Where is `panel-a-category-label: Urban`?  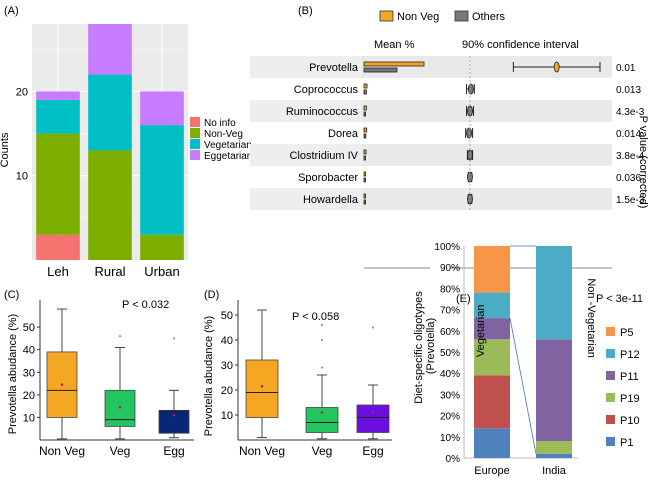
panel-a-category-label: Urban is located at coordinates (161, 271).